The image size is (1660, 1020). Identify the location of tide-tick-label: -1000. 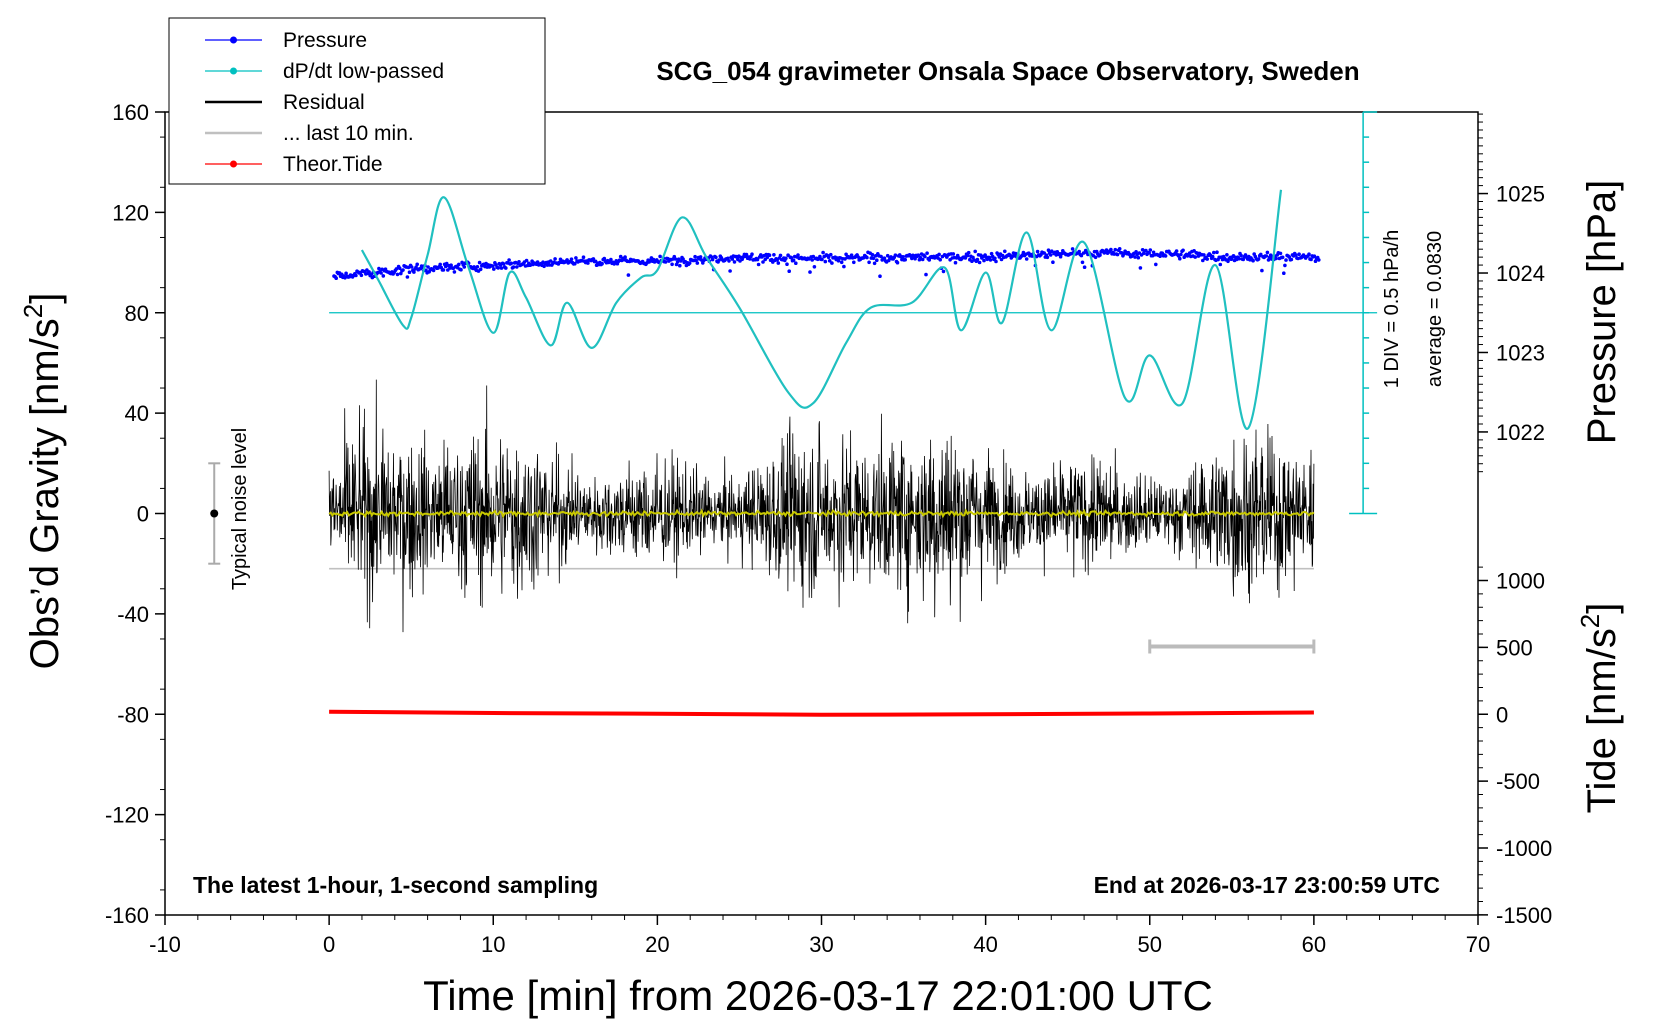
(1524, 848).